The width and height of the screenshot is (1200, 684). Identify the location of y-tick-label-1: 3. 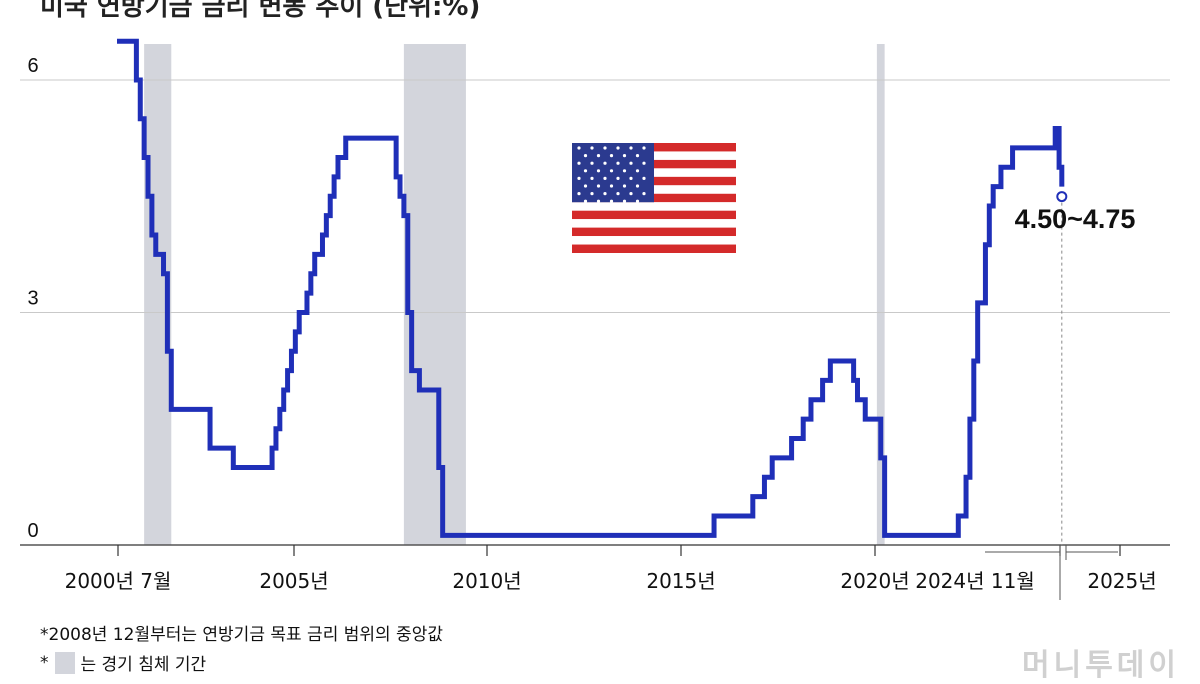
(32, 299).